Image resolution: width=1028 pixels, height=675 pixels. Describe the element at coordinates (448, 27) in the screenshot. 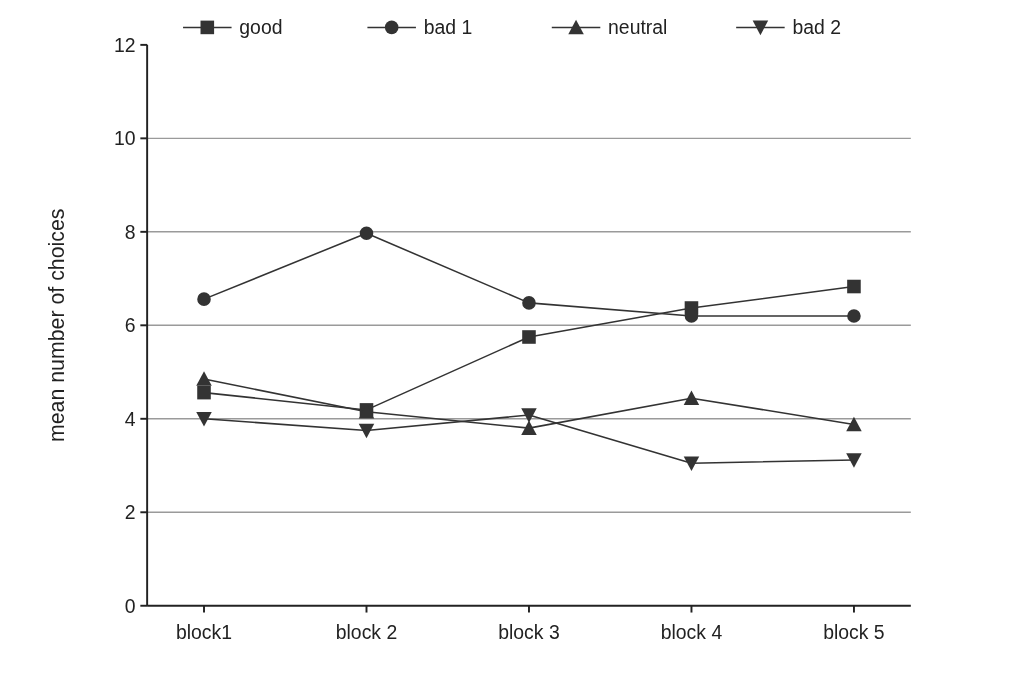

I see `legend-label: bad 1` at that location.